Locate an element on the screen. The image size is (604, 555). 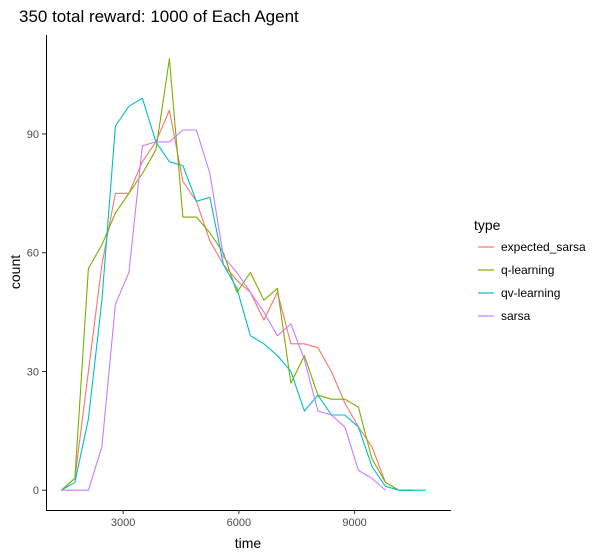
legend-label-q-learning: q-learning is located at coordinates (527, 270).